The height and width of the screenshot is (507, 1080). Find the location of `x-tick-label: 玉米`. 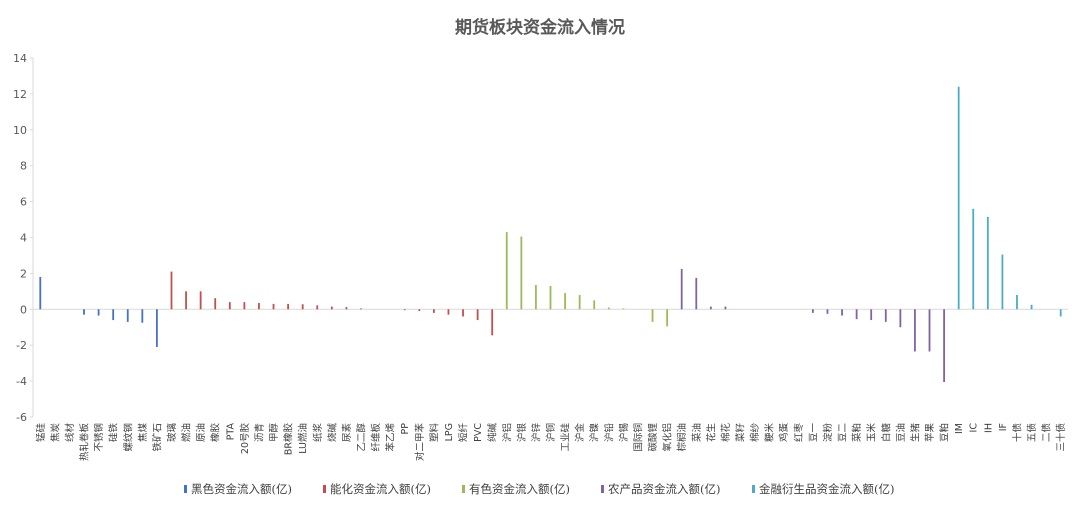

x-tick-label: 玉米 is located at coordinates (872, 433).